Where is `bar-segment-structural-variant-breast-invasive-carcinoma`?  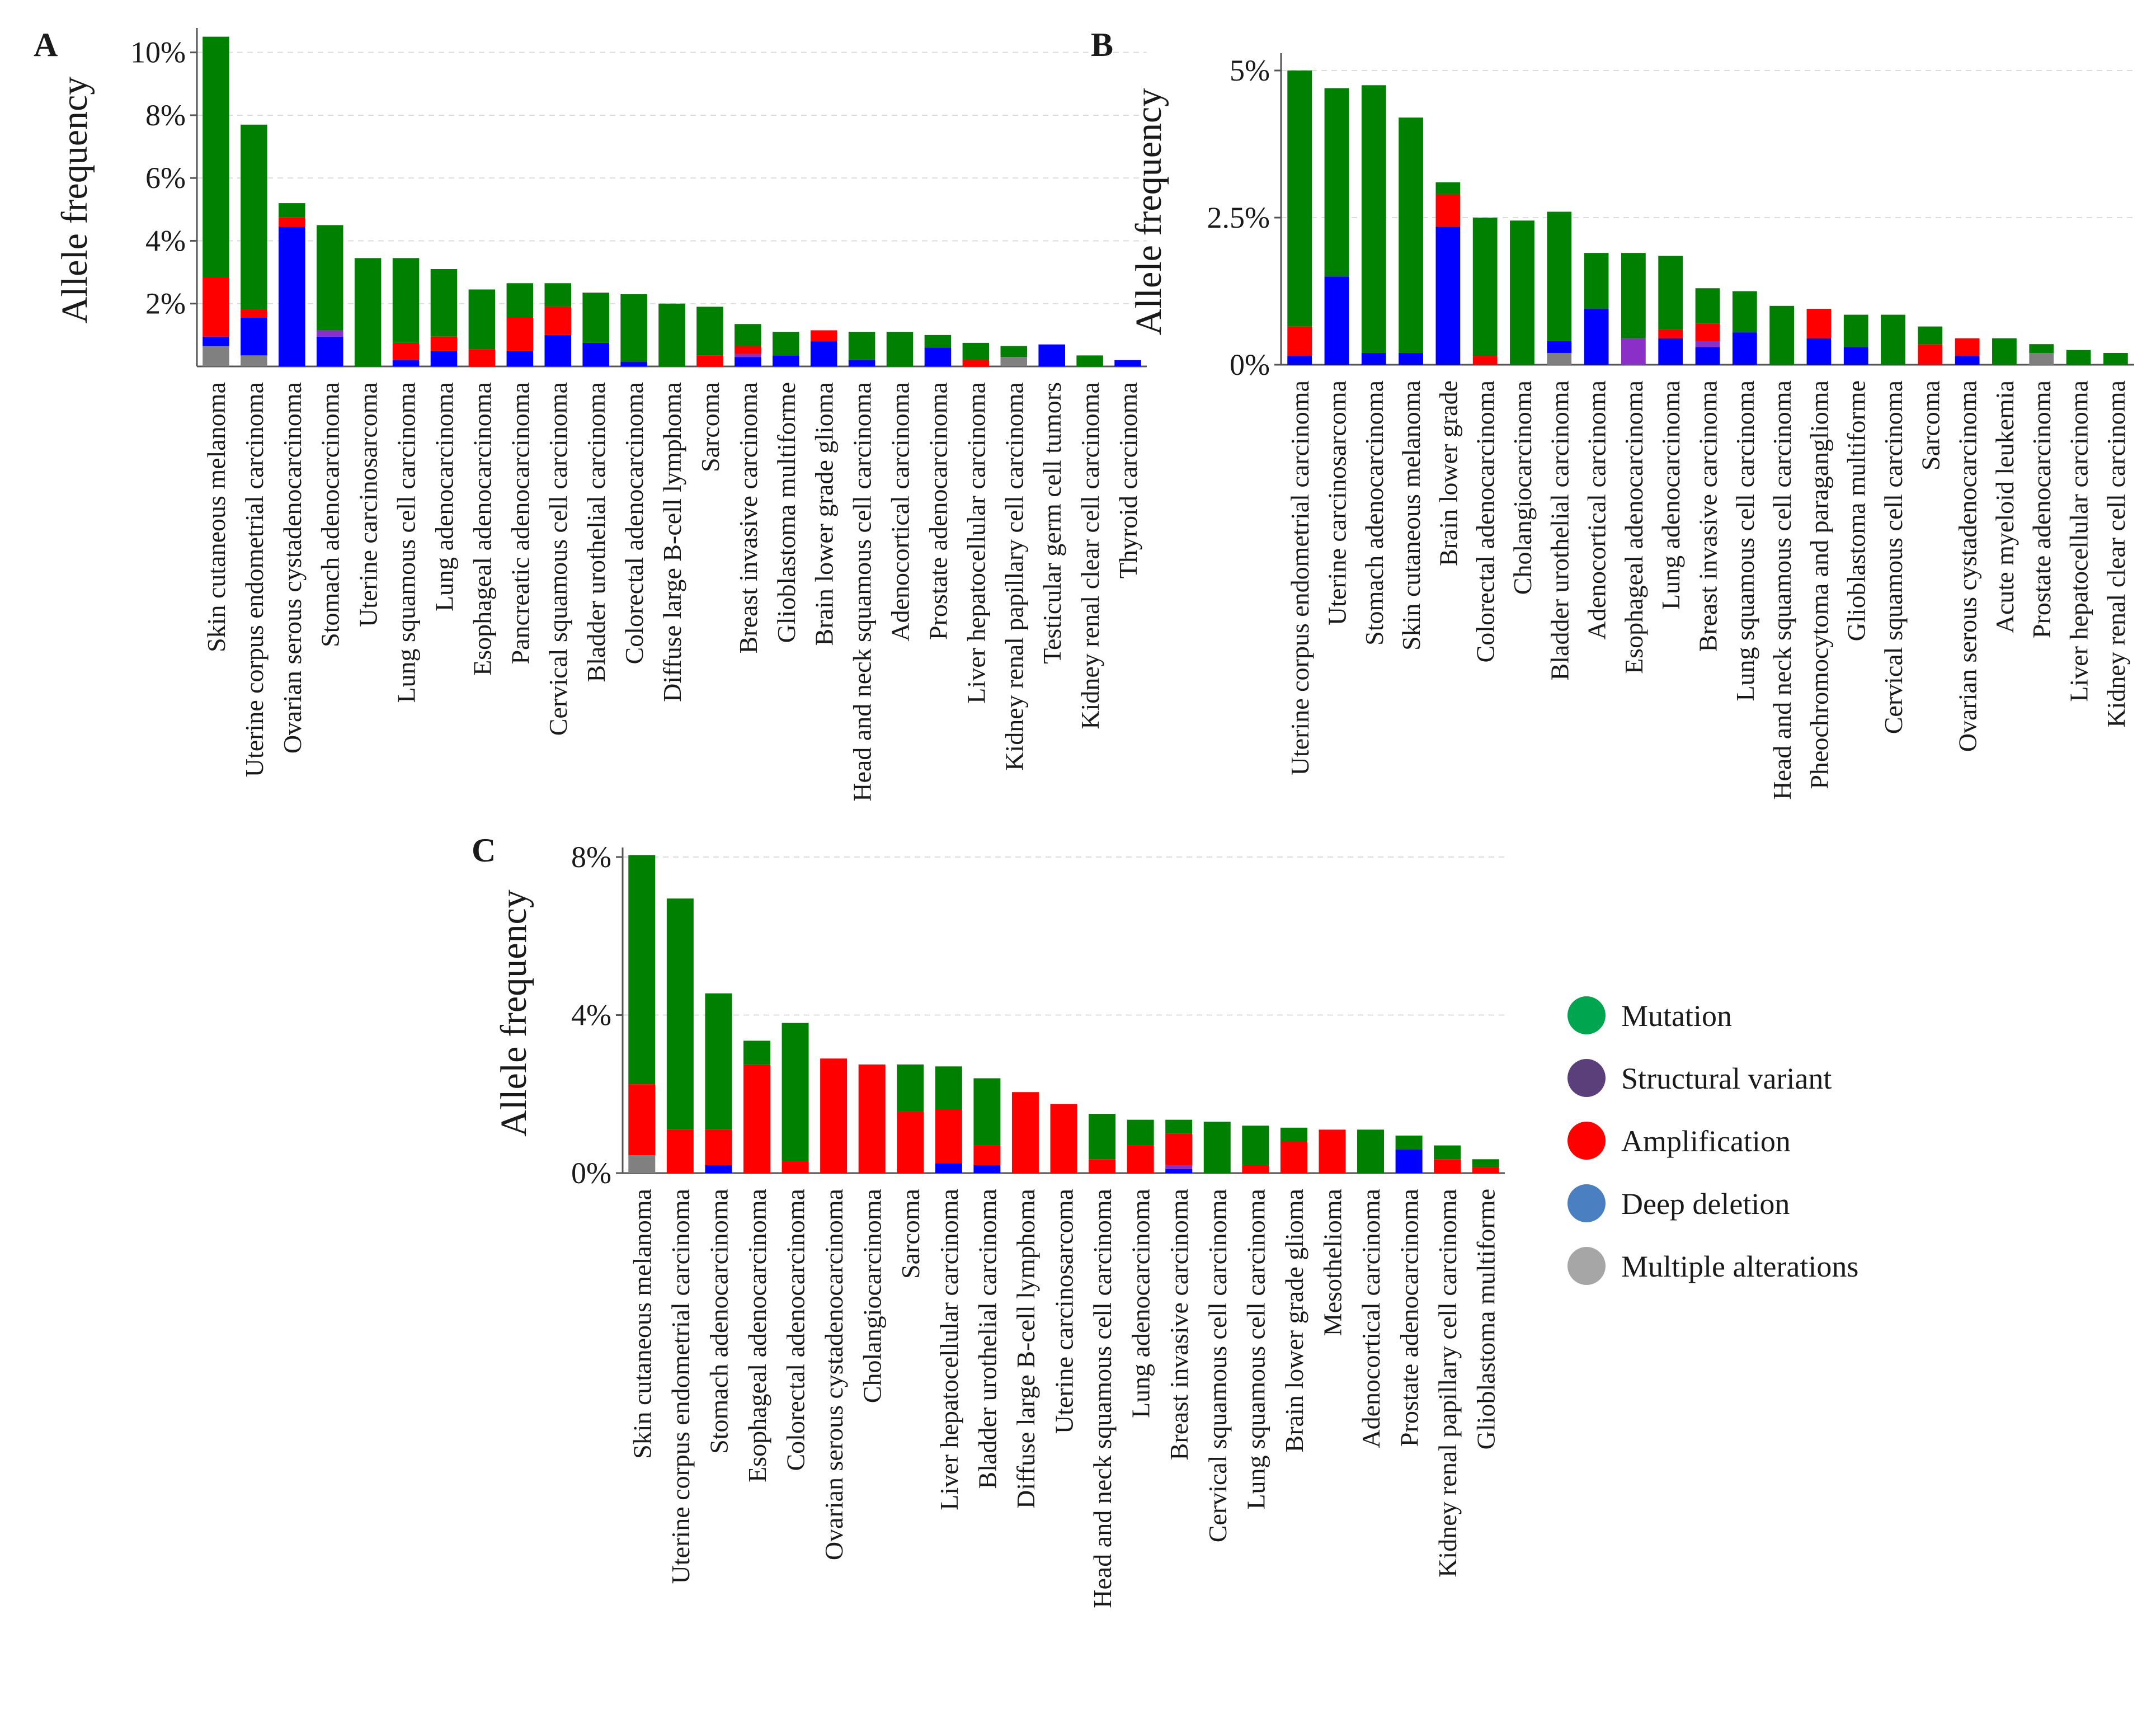 bar-segment-structural-variant-breast-invasive-carcinoma is located at coordinates (1708, 344).